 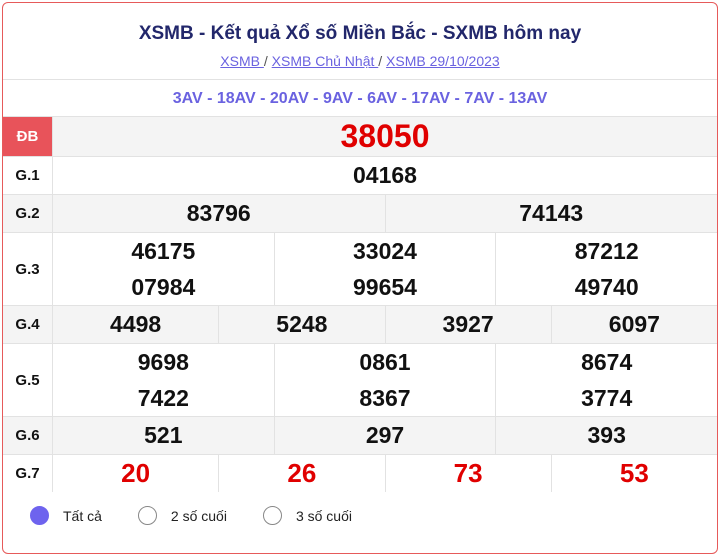 What do you see at coordinates (163, 286) in the screenshot?
I see `prize-number: 07984` at bounding box center [163, 286].